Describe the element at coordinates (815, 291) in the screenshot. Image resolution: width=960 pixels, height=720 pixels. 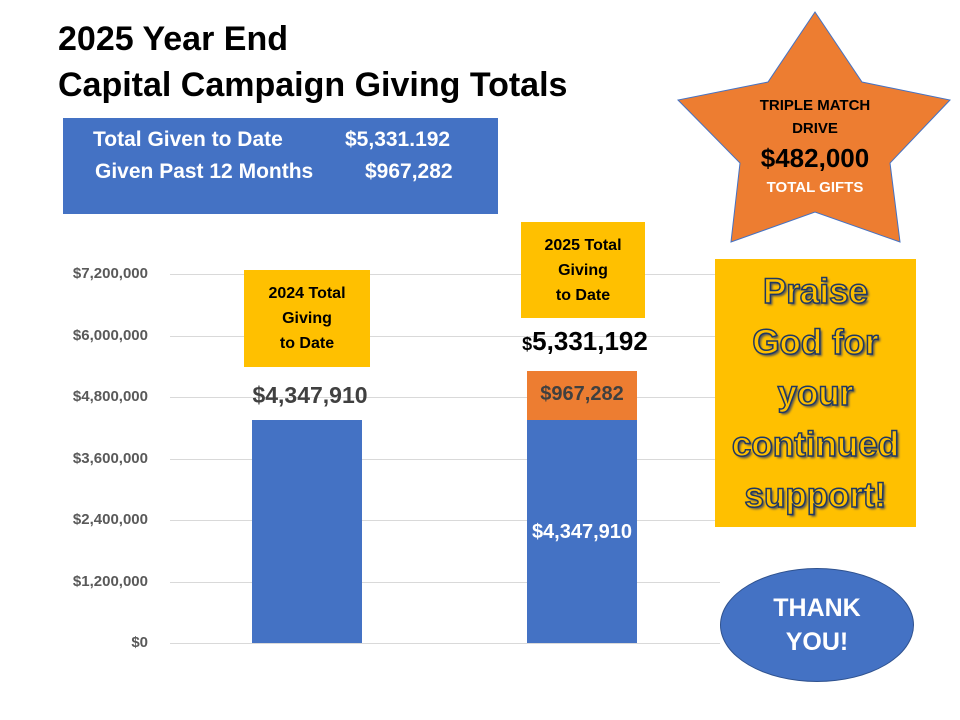
I see `praise-line-1: Praise` at that location.